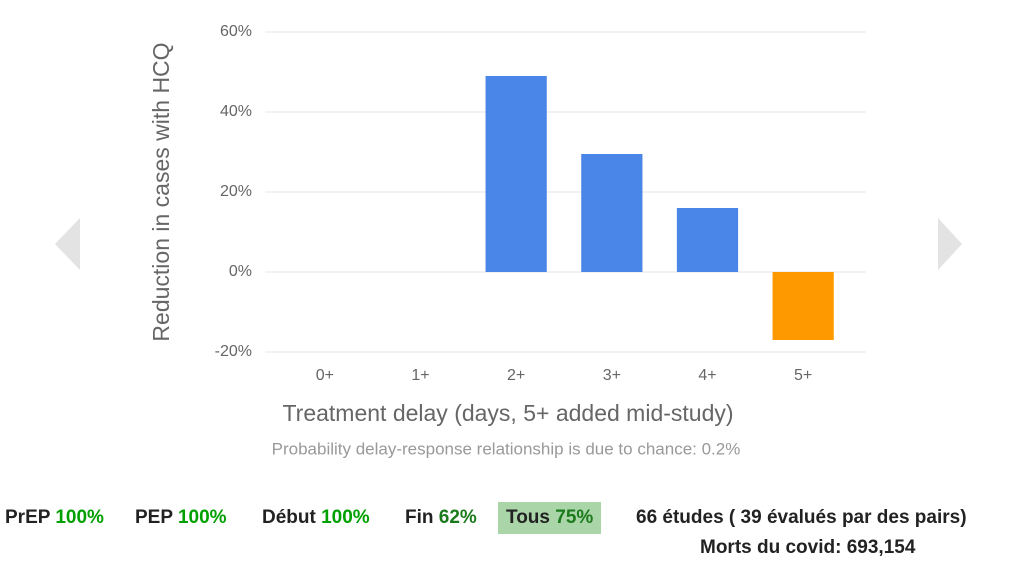 Image resolution: width=1024 pixels, height=567 pixels. Describe the element at coordinates (574, 517) in the screenshot. I see `stat-value: 75%` at that location.